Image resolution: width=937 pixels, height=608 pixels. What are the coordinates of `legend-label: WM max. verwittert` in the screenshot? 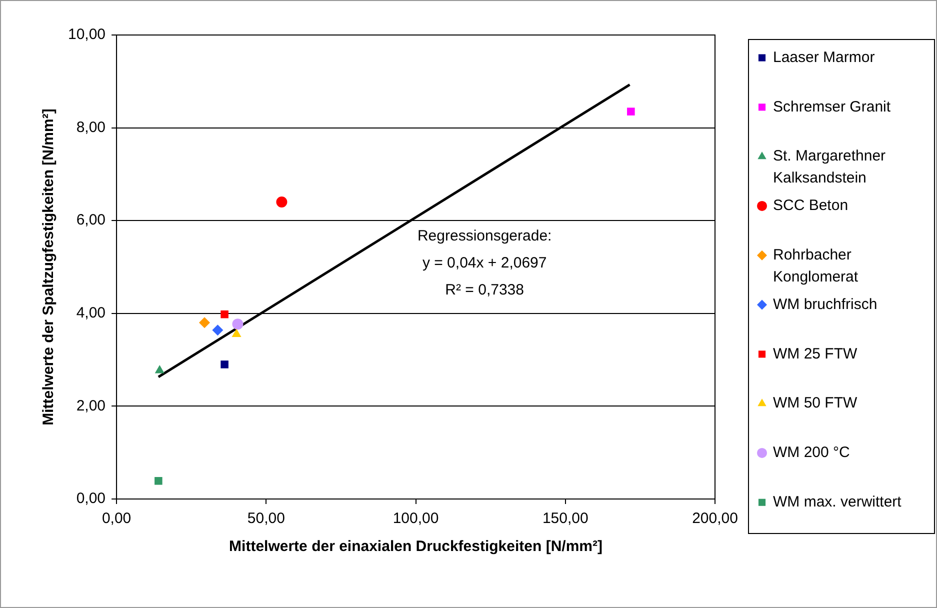 It's located at (837, 502).